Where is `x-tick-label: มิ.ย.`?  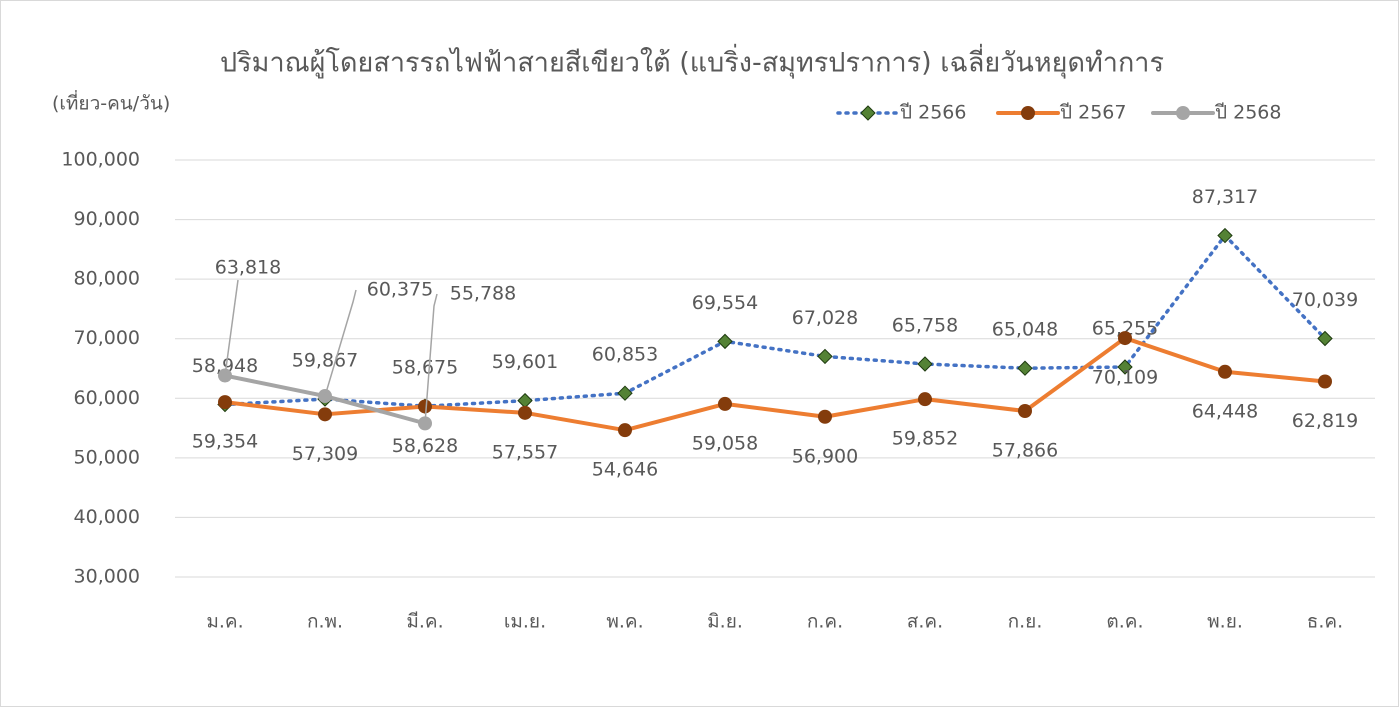 x-tick-label: มิ.ย. is located at coordinates (725, 622).